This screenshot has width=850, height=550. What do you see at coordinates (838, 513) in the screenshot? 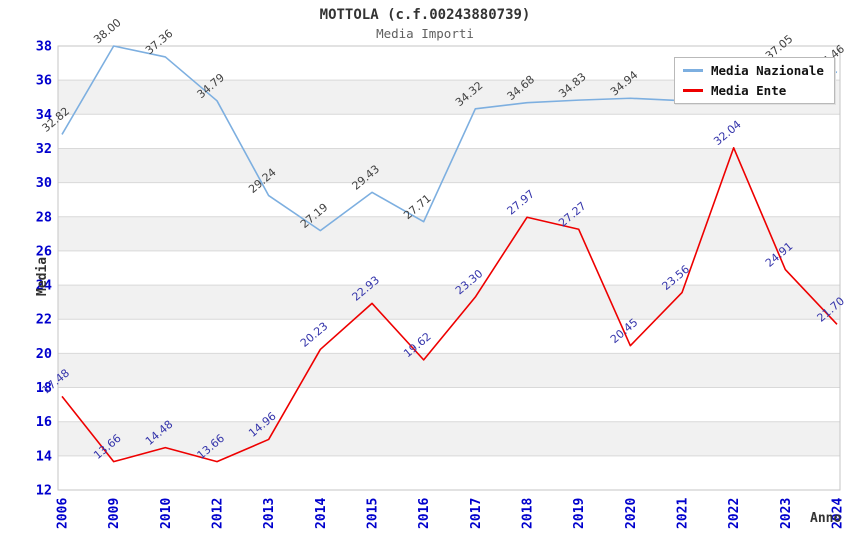
I see `x-tick-label: 2024` at bounding box center [838, 513].